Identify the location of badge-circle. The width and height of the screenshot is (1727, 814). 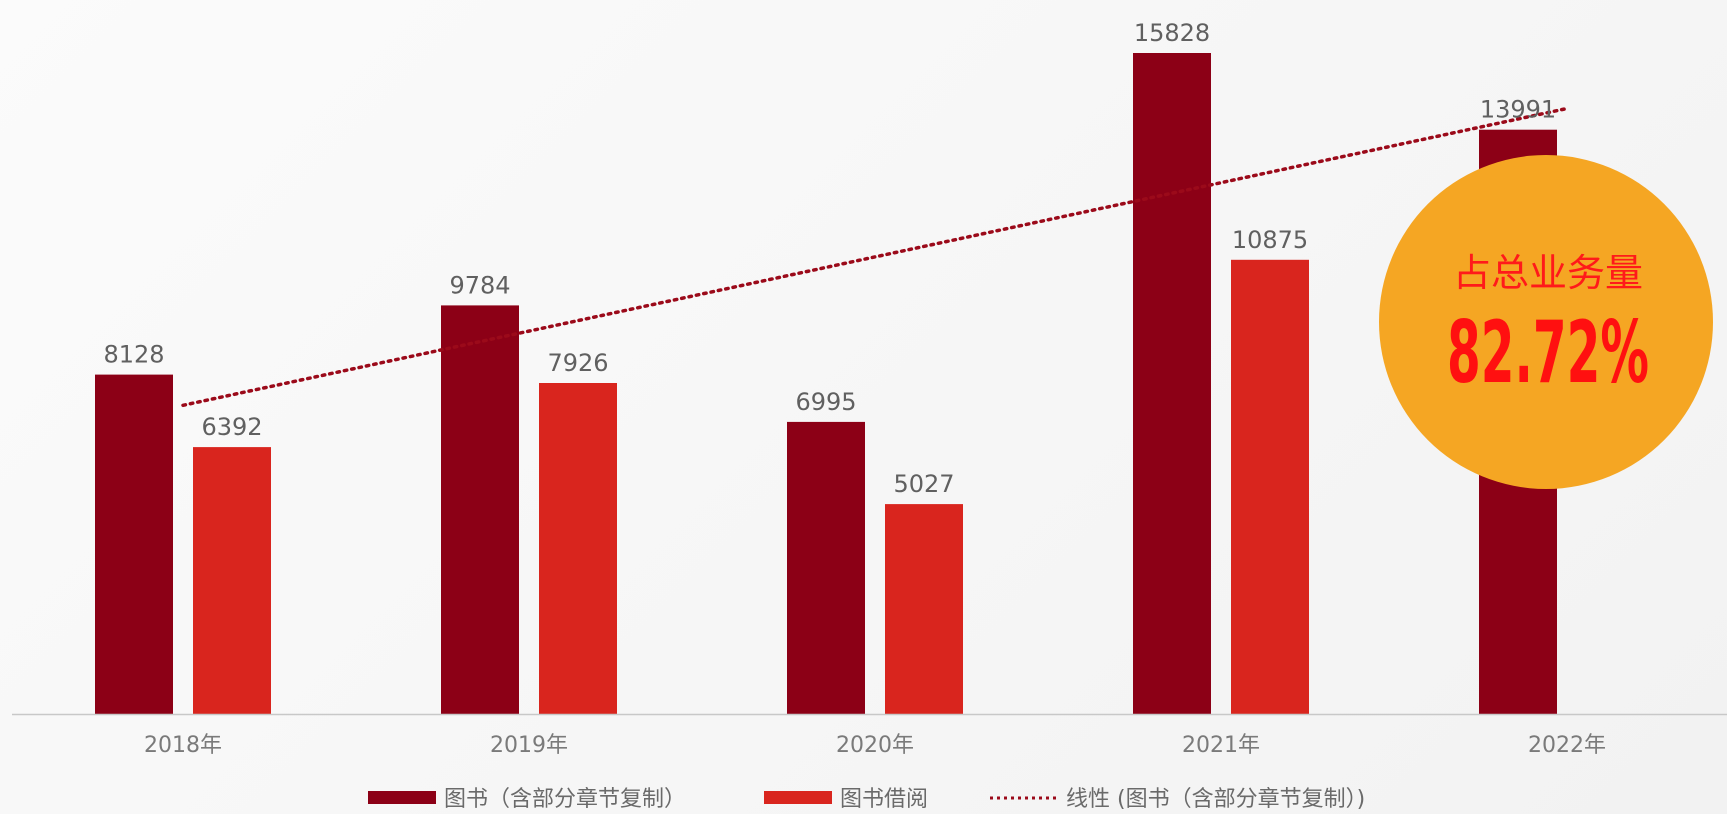
(1546, 322).